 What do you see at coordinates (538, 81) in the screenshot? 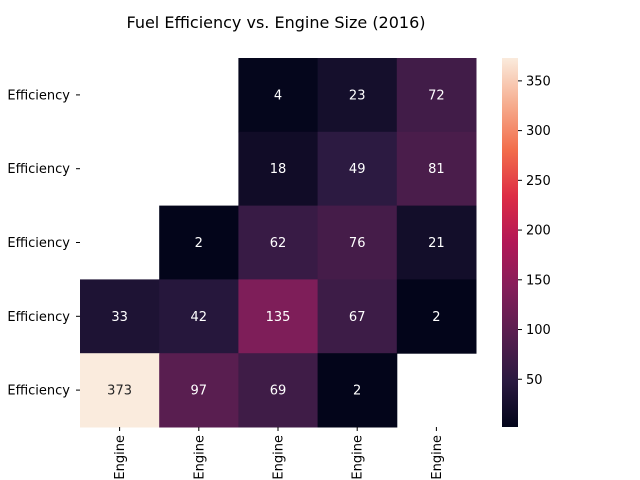
I see `colorbar-tick-label: 350` at bounding box center [538, 81].